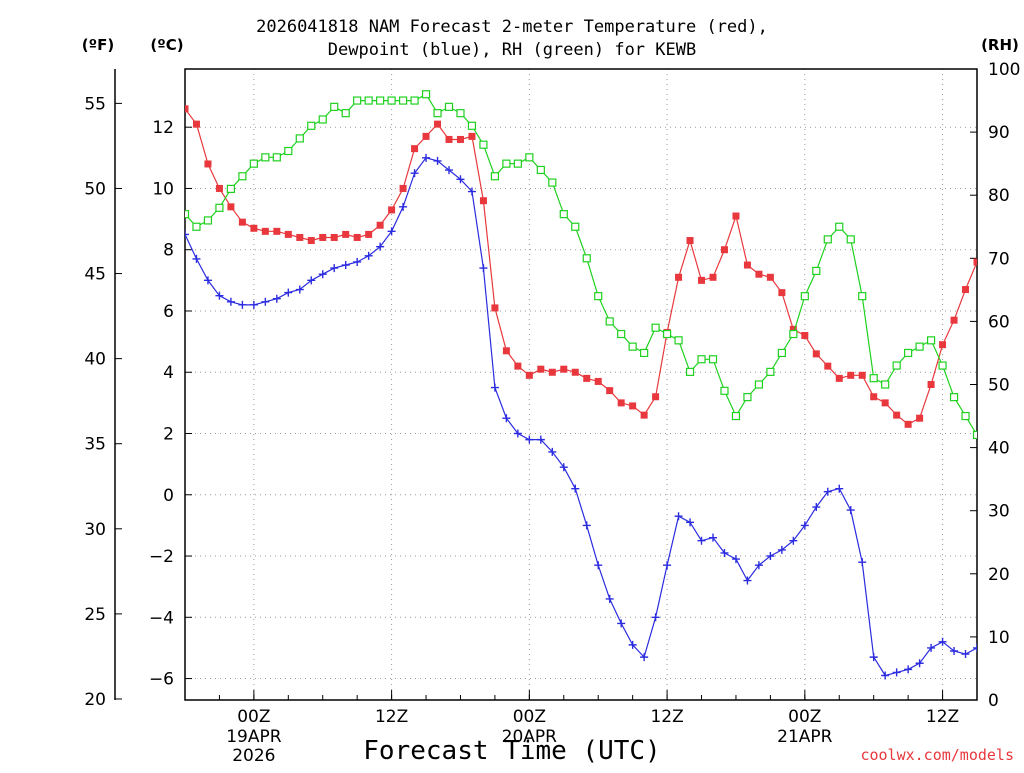 This screenshot has height=773, width=1024. Describe the element at coordinates (161, 680) in the screenshot. I see `celsius-tick-label: −6` at that location.